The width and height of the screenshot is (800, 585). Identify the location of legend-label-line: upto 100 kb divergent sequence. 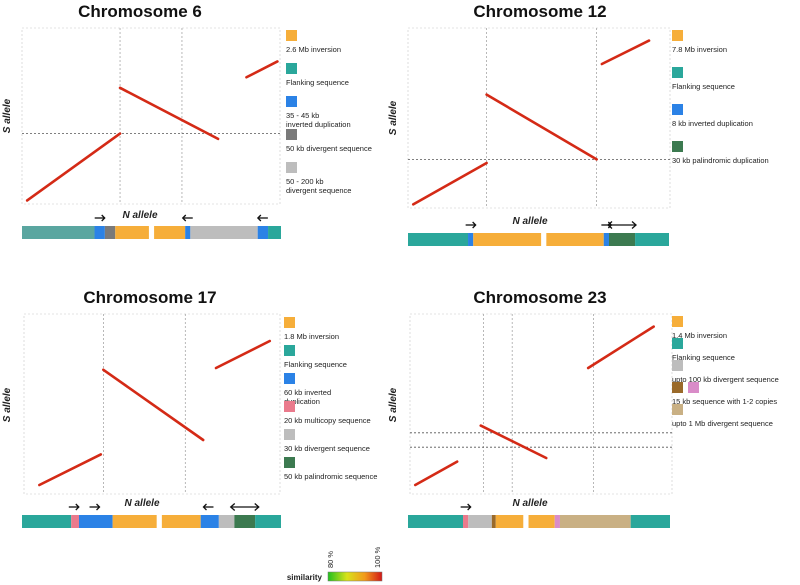
(725, 379).